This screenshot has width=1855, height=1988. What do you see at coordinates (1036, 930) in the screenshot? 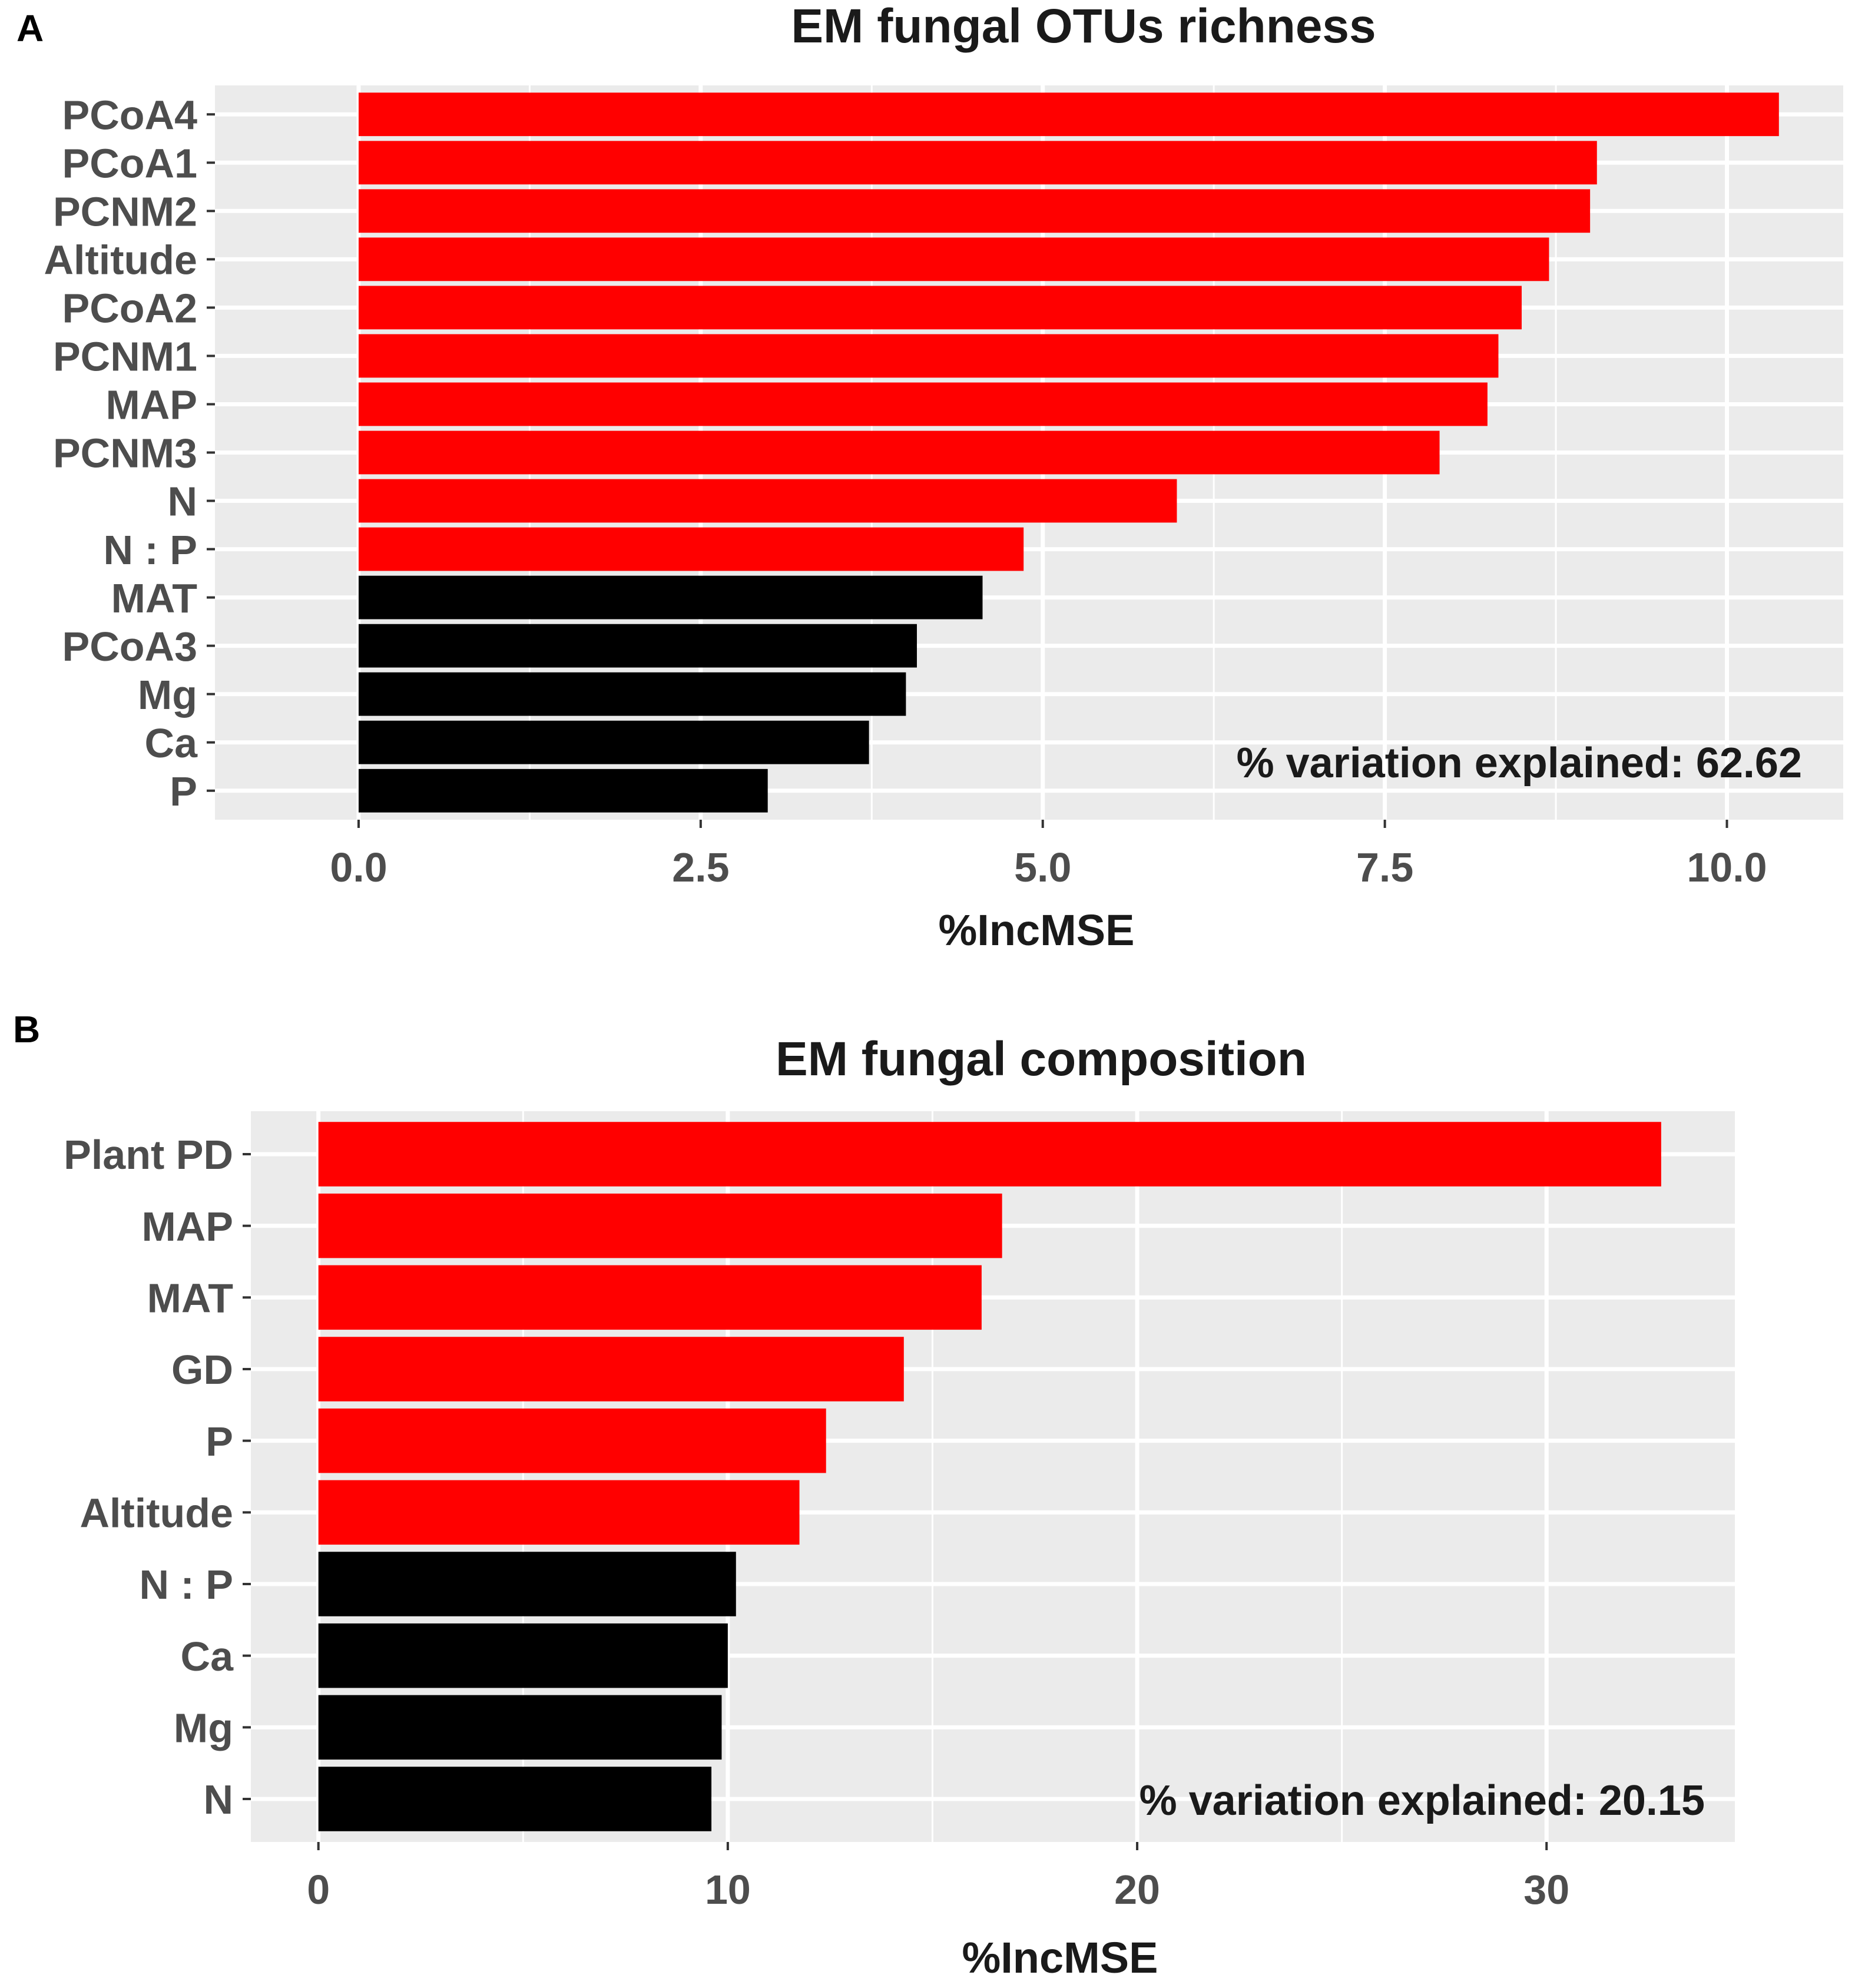
I see `x-axis-label-a: %IncMSE` at bounding box center [1036, 930].